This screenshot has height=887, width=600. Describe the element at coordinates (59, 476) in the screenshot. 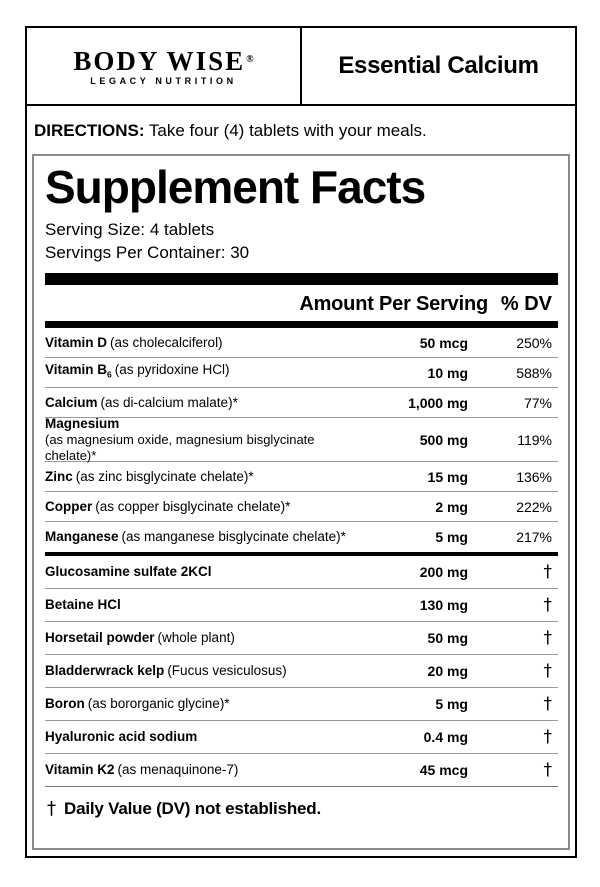

I see `ingredient-name: Zinc` at that location.